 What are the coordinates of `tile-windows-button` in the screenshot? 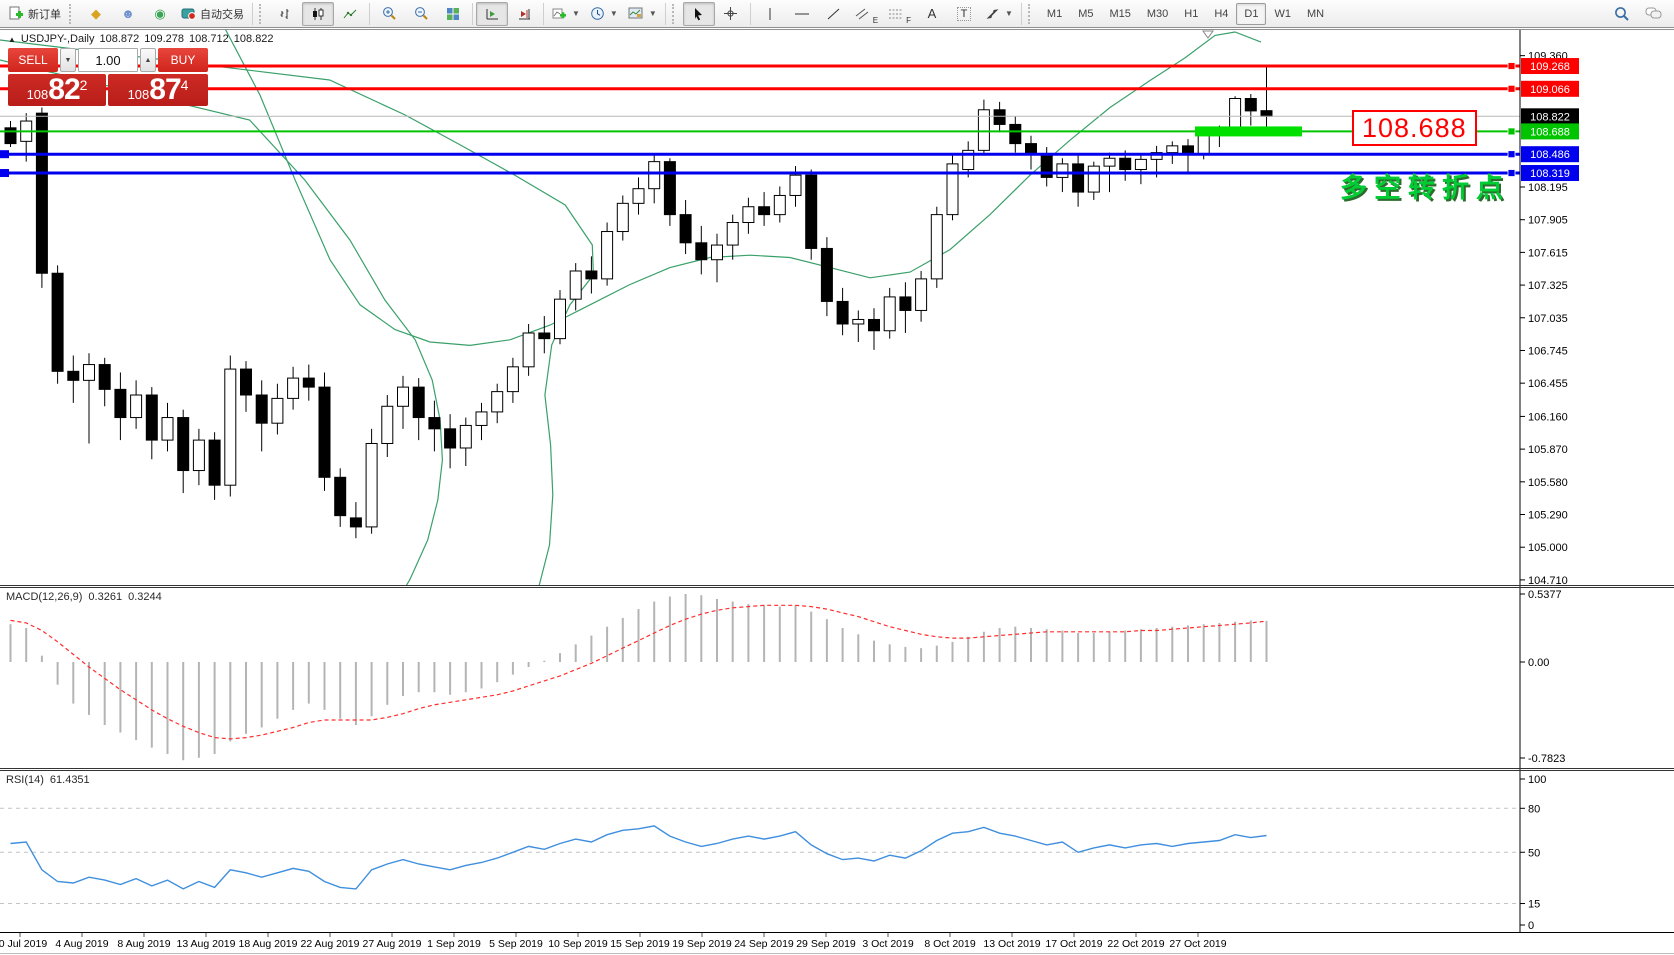 It's located at (453, 14).